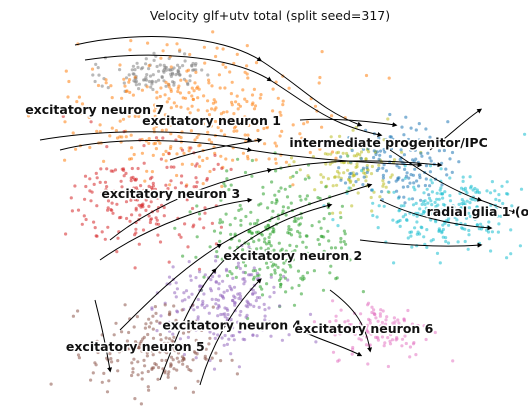  Describe the element at coordinates (270, 15) in the screenshot. I see `chart-title: Velocity glf+utv total (split seed=317)` at that location.